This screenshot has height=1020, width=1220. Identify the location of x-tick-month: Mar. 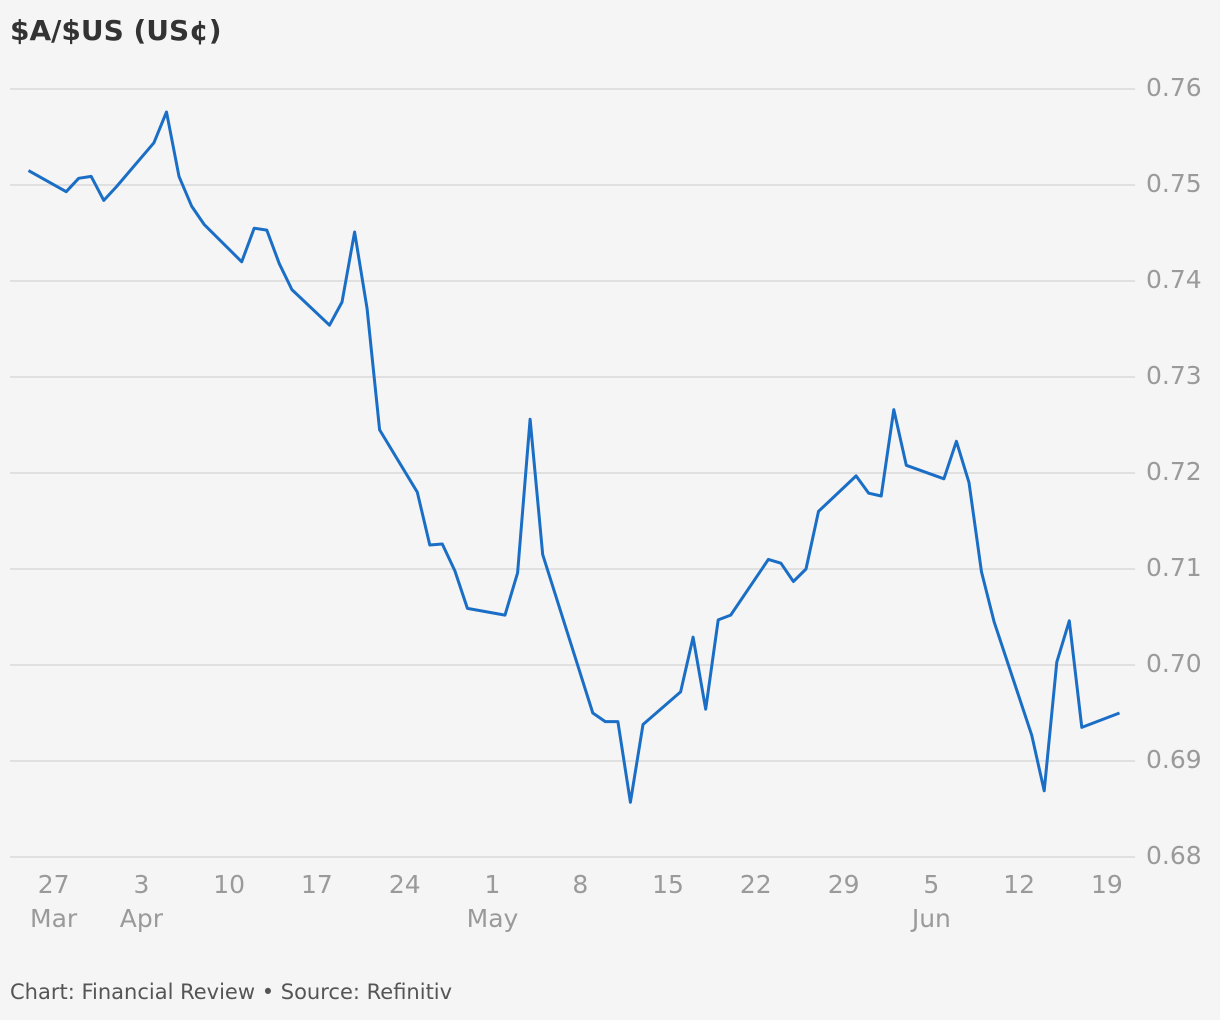
(54, 918).